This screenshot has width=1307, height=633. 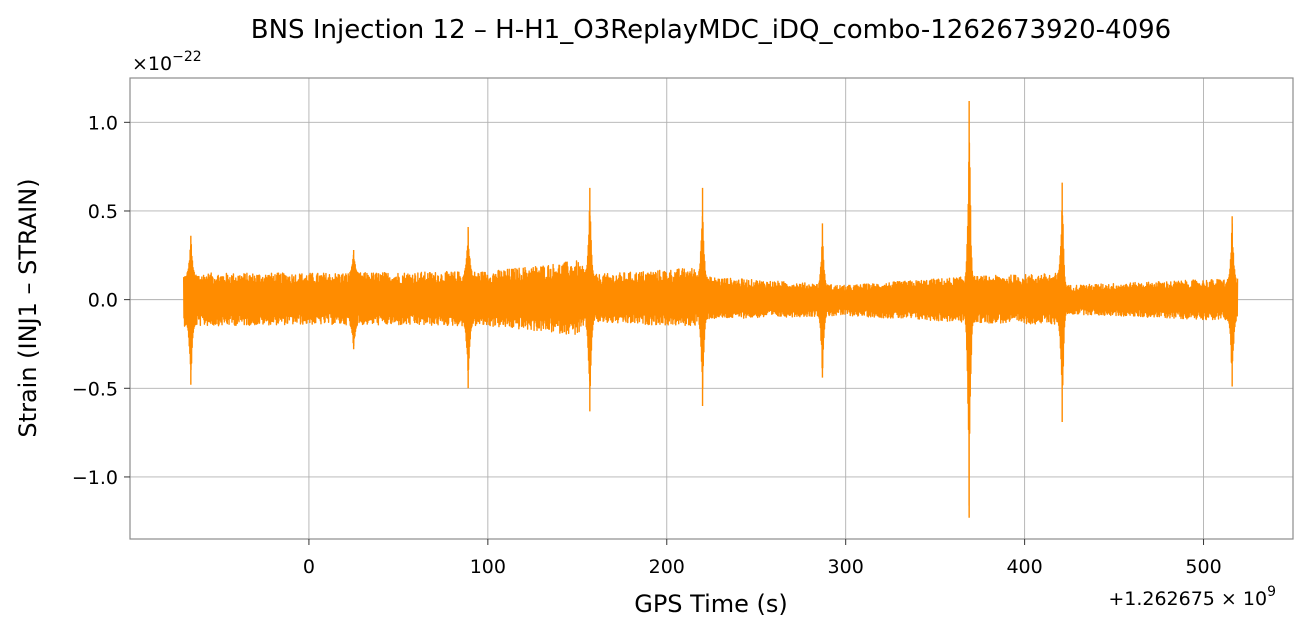 I want to click on y-tick-label: 0.0, so click(x=103, y=301).